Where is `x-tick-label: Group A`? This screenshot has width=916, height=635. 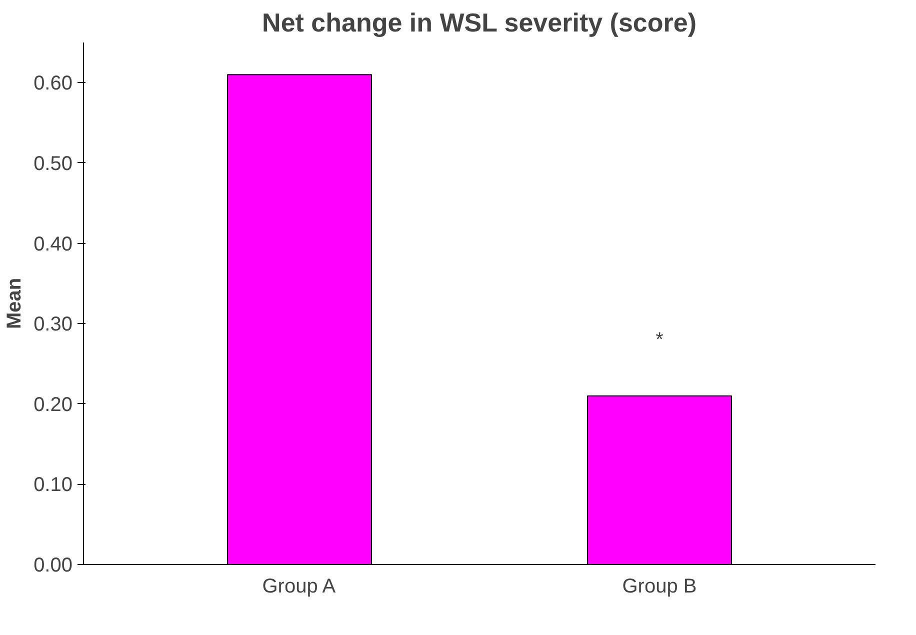
x-tick-label: Group A is located at coordinates (299, 587).